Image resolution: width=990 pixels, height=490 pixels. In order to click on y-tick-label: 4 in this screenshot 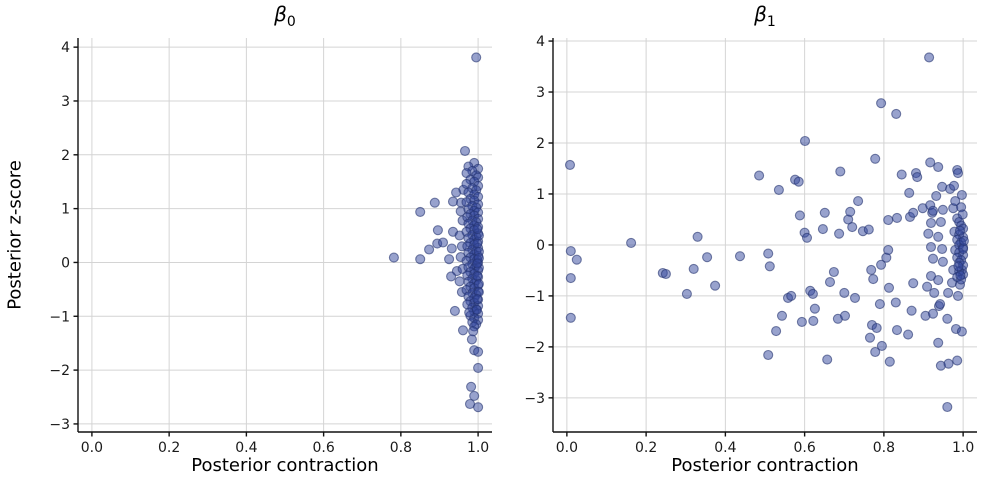, I will do `click(540, 42)`.